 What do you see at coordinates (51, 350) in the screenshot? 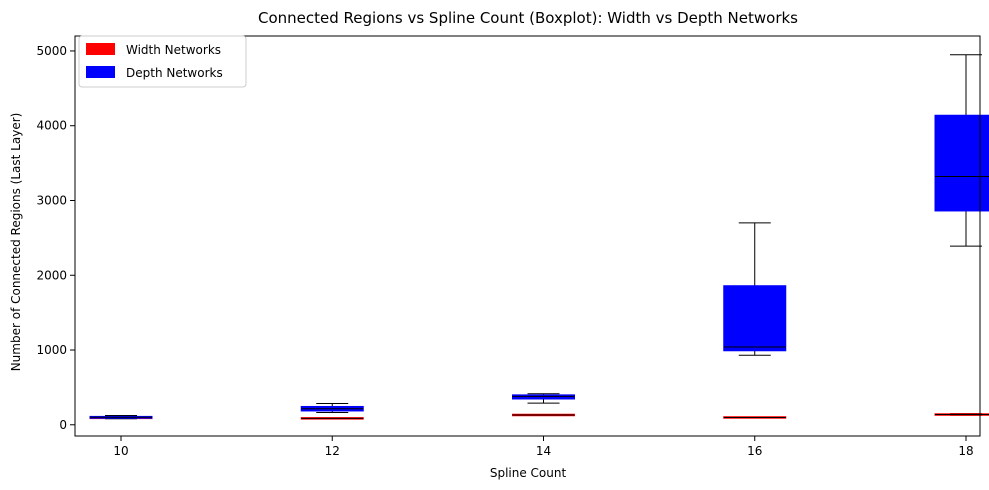
I see `y-tick-label-1000: 1000` at bounding box center [51, 350].